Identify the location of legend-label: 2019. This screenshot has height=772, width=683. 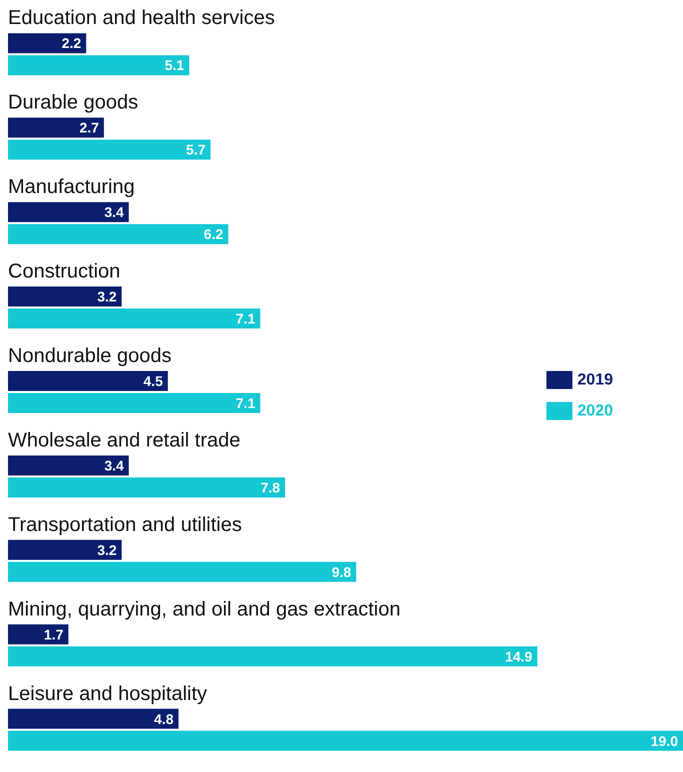
(595, 380).